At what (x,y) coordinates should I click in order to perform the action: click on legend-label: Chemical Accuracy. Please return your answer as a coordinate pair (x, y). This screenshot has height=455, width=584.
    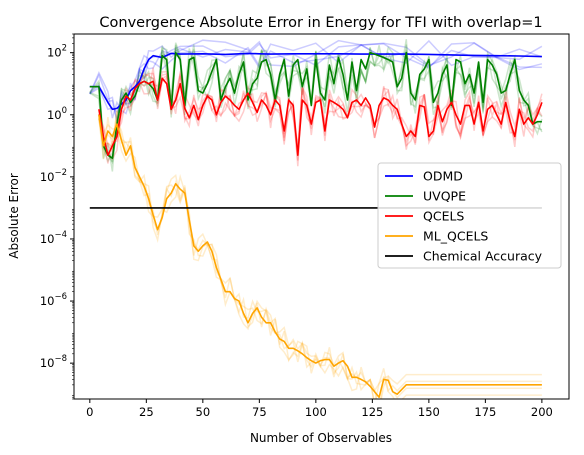
    Looking at the image, I should click on (483, 256).